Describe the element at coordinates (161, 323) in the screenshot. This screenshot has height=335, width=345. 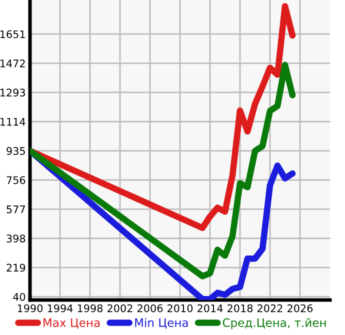
I see `legend-label: Min Цена` at that location.